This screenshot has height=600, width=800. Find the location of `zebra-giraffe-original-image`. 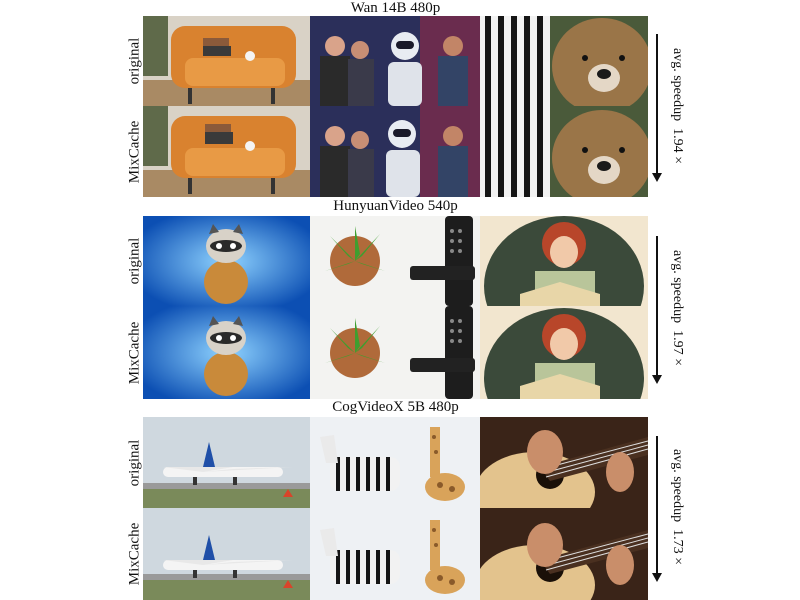

zebra-giraffe-original-image is located at coordinates (395, 462).